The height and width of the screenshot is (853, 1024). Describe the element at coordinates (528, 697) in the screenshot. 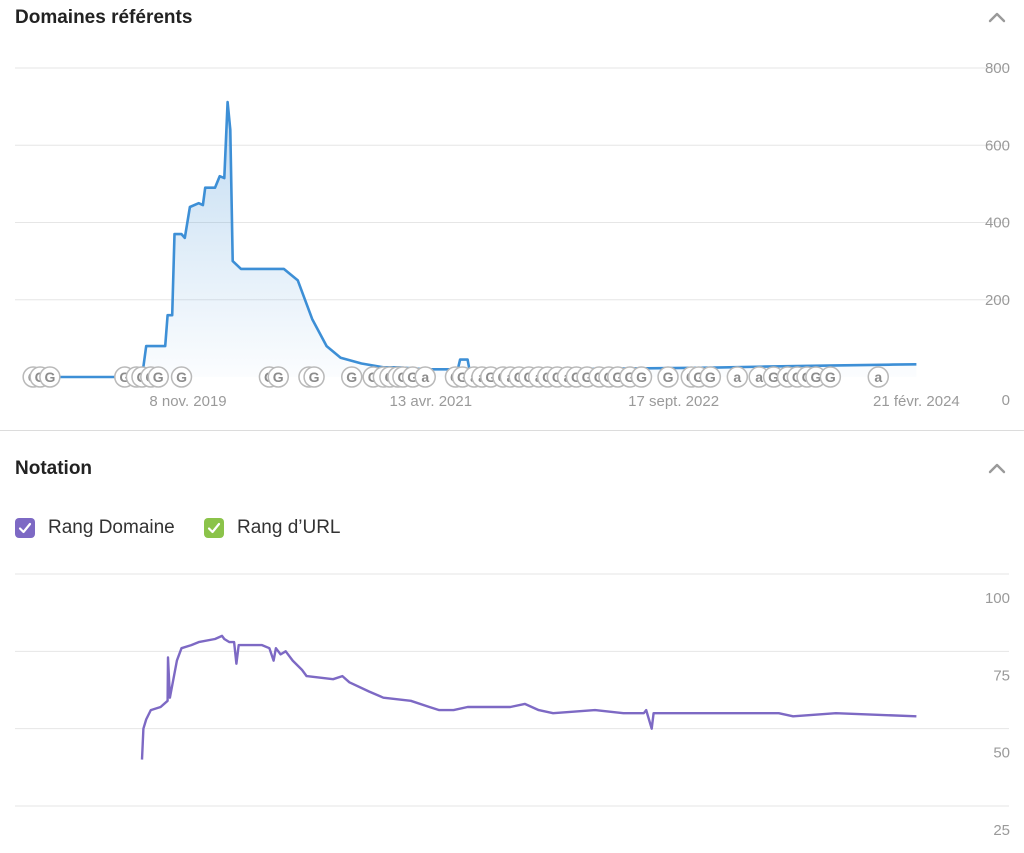

I see `domain-rank-line` at that location.